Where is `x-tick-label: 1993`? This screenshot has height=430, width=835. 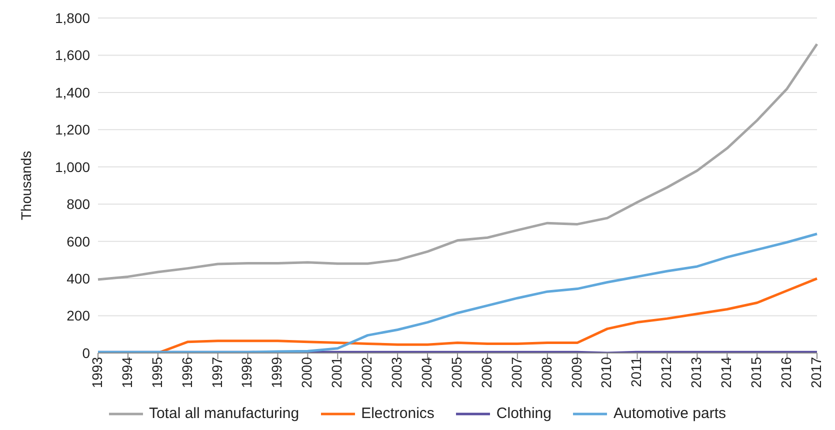
x-tick-label: 1993 is located at coordinates (96, 372).